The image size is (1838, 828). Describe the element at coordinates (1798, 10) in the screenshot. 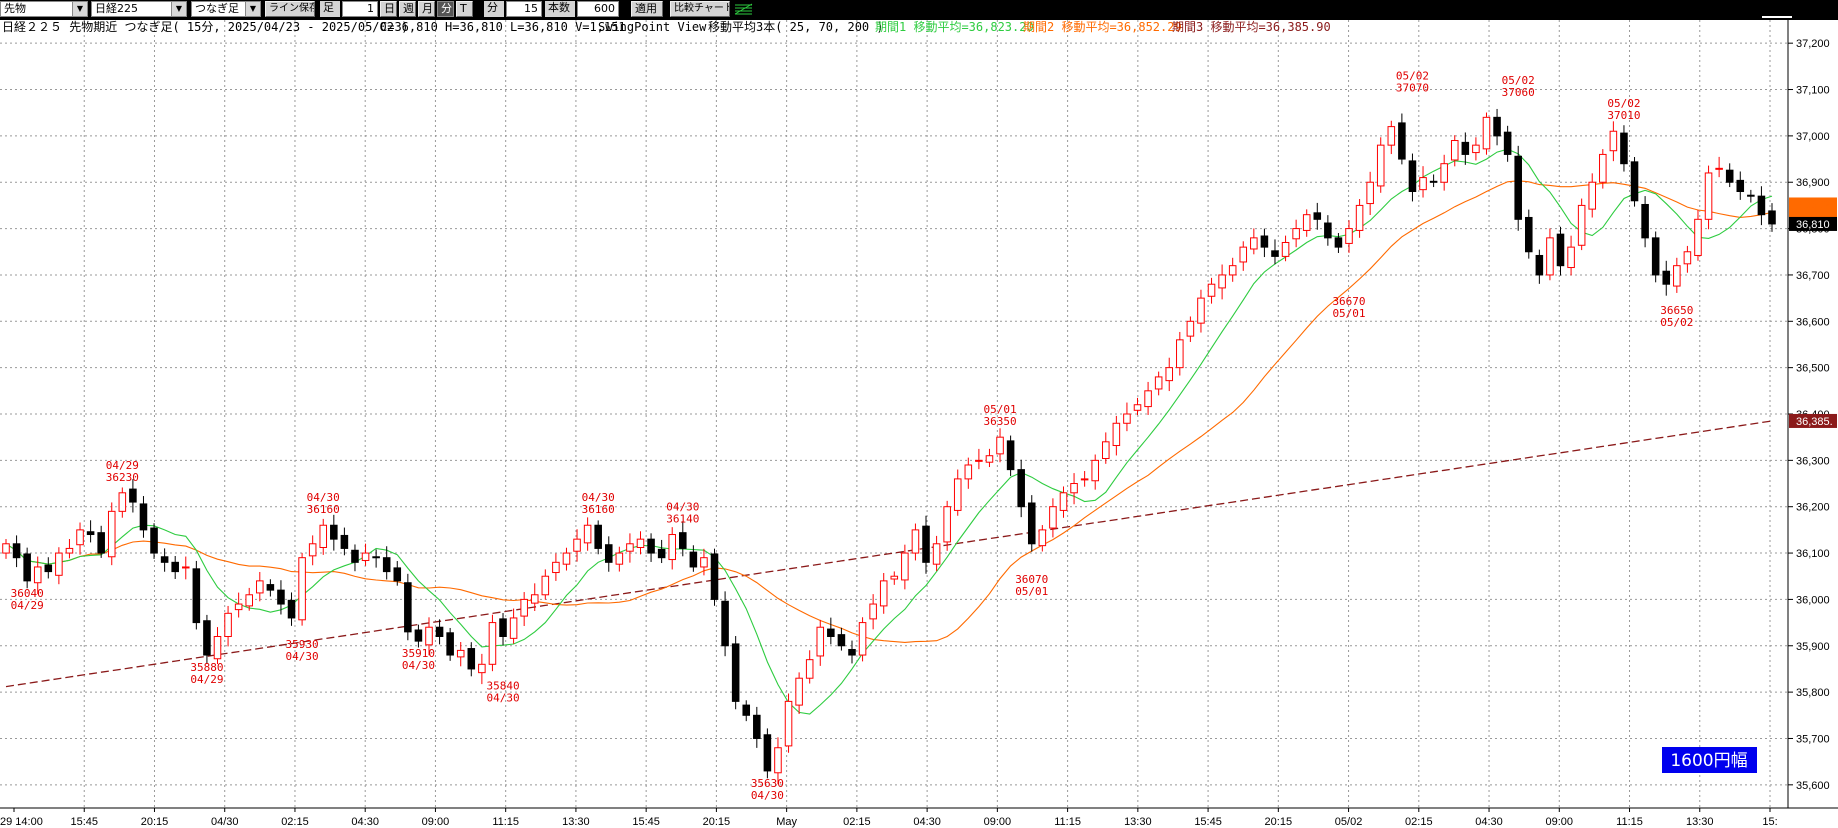

I see `minimize-icon` at that location.